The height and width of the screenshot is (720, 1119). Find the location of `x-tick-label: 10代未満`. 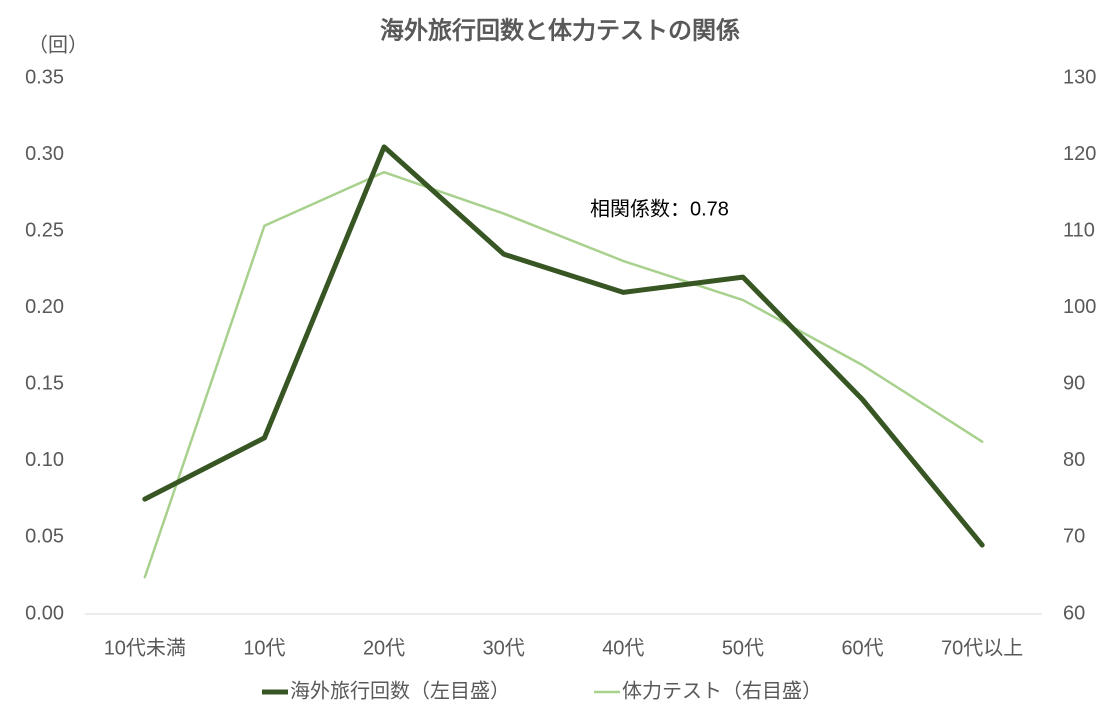

x-tick-label: 10代未満 is located at coordinates (145, 647).